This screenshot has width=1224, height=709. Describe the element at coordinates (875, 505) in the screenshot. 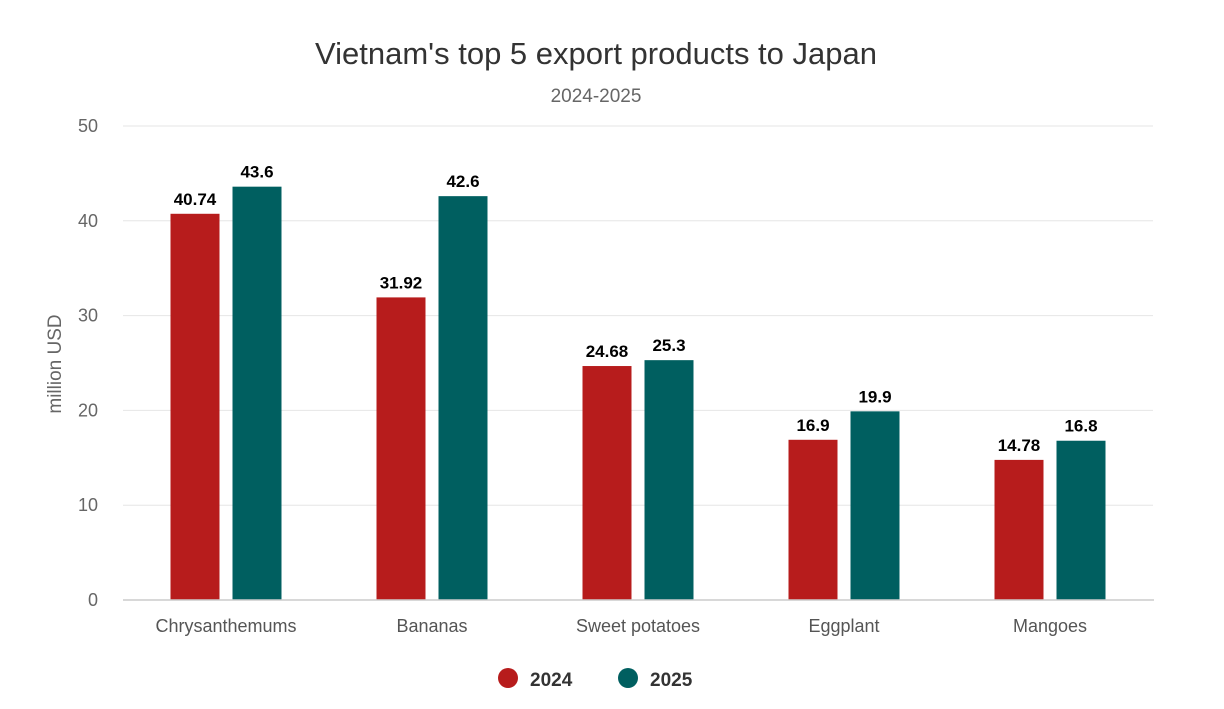

I see `bar-2025-eggplant` at that location.